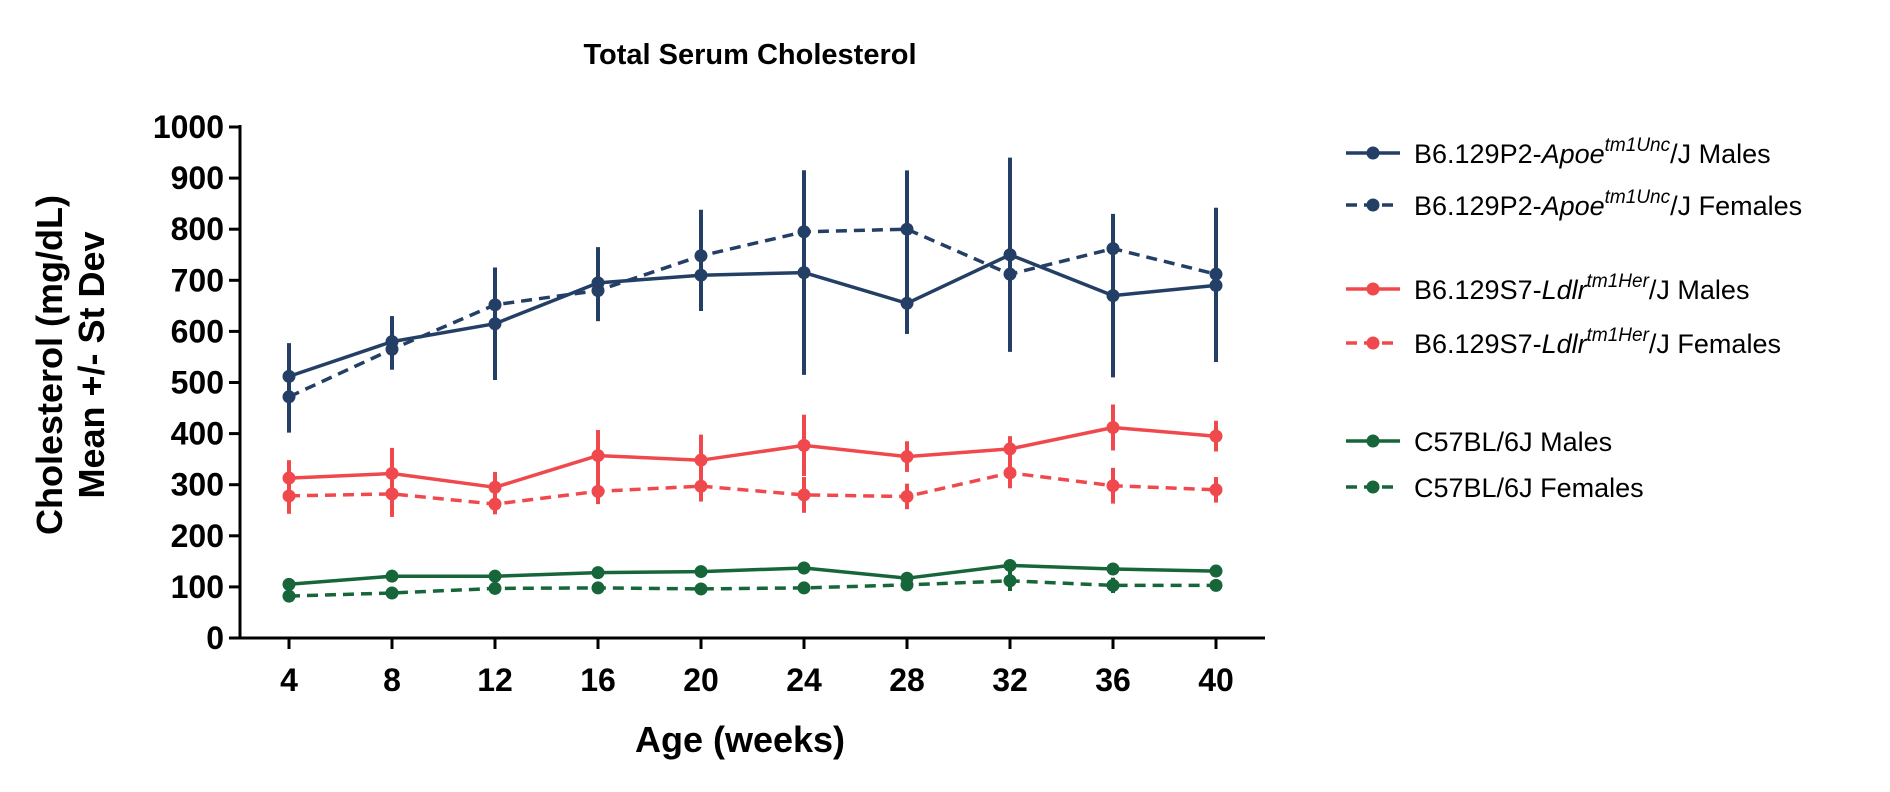 This screenshot has width=1890, height=792. I want to click on legend-item-3: B6.129S7-Ldlrtm1Her/J Males, so click(1547, 288).